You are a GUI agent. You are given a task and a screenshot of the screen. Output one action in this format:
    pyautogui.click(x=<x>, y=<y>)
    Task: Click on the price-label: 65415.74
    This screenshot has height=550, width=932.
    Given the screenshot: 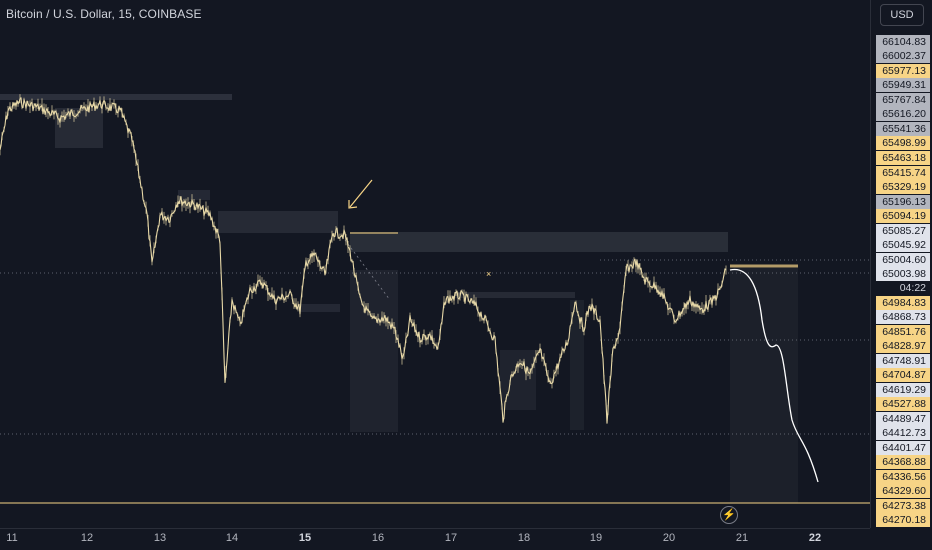 What is the action you would take?
    pyautogui.click(x=903, y=173)
    